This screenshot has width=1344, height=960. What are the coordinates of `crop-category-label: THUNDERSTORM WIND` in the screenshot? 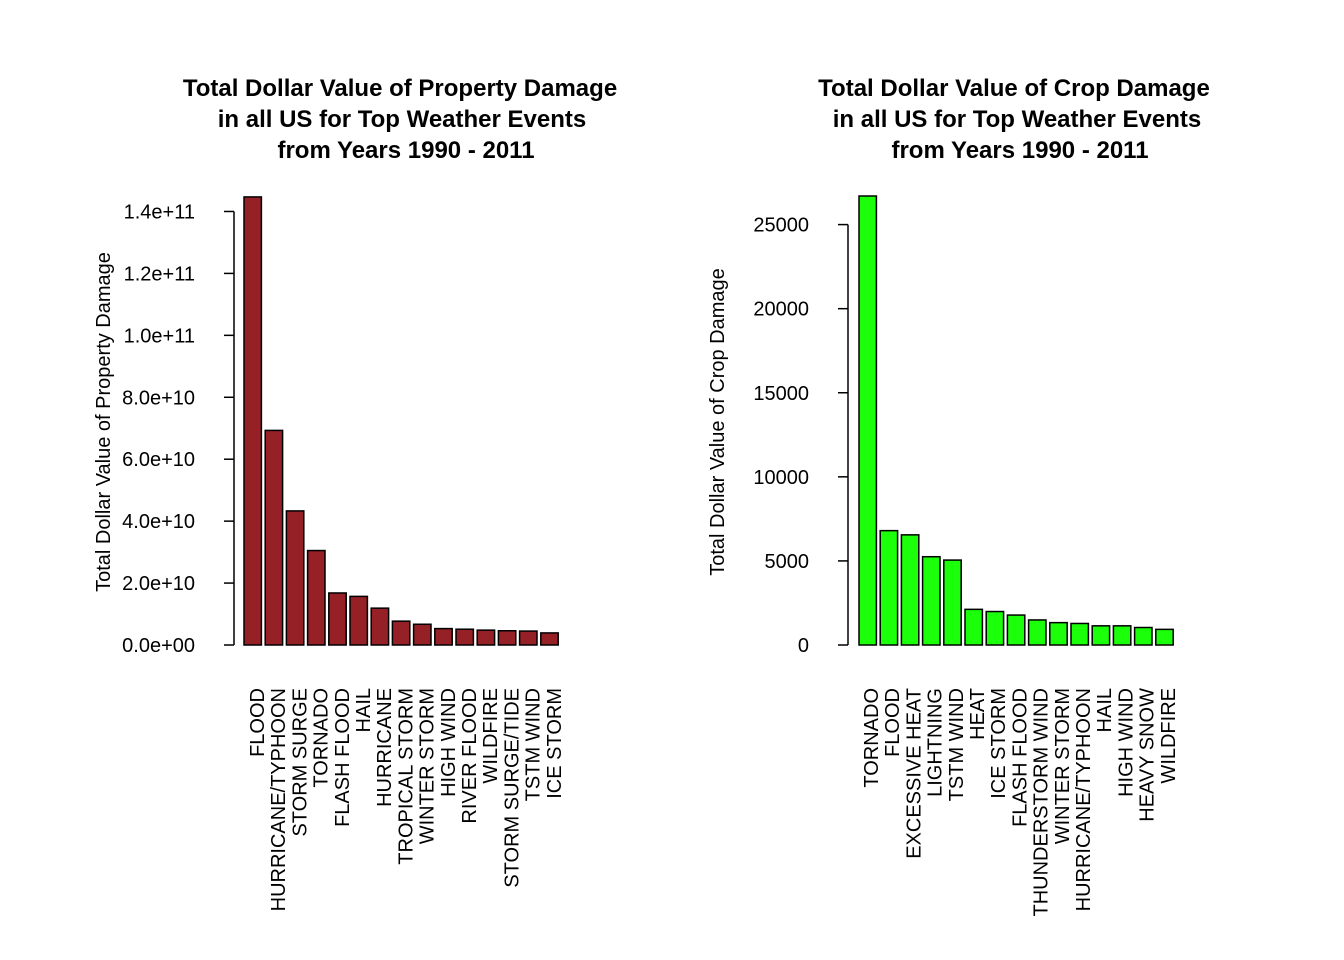 It's located at (1042, 802).